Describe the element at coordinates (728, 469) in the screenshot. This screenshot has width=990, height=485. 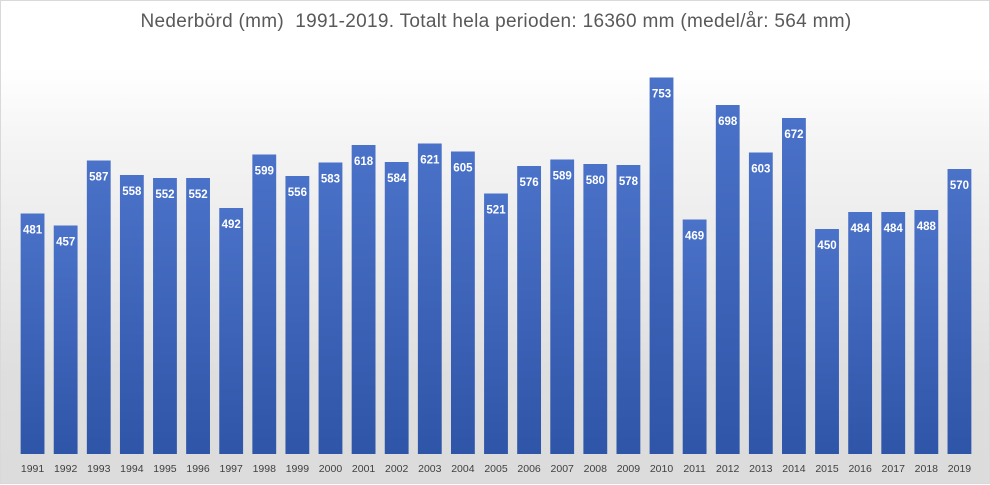
I see `x-tick-label-2012: 2012` at that location.